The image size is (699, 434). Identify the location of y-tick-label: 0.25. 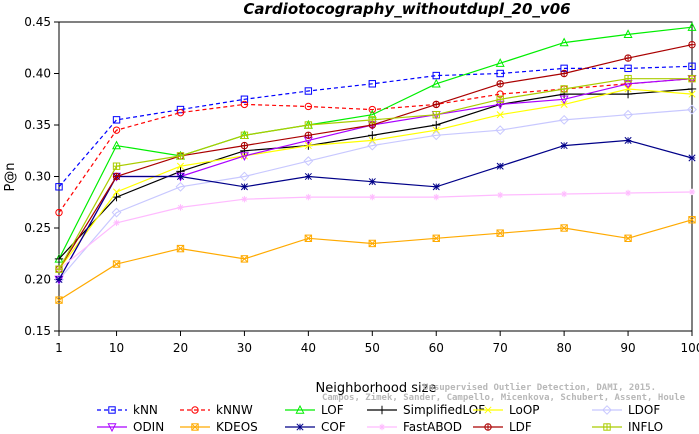
(37, 228).